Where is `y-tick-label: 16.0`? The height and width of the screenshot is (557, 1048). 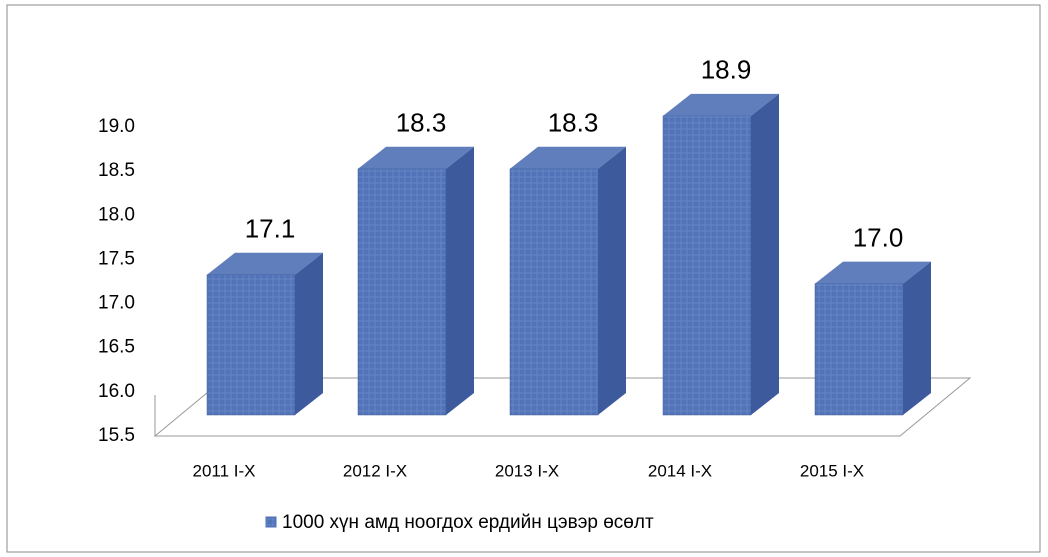
y-tick-label: 16.0 is located at coordinates (116, 391).